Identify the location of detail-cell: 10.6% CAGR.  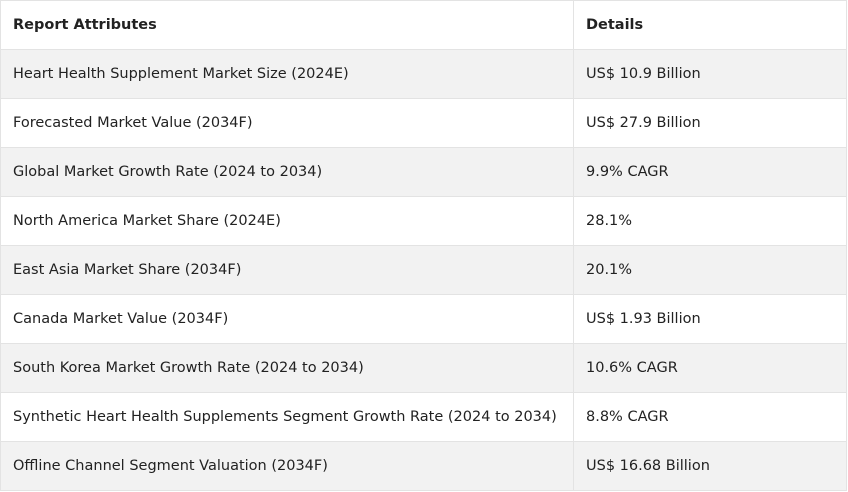
(710, 368).